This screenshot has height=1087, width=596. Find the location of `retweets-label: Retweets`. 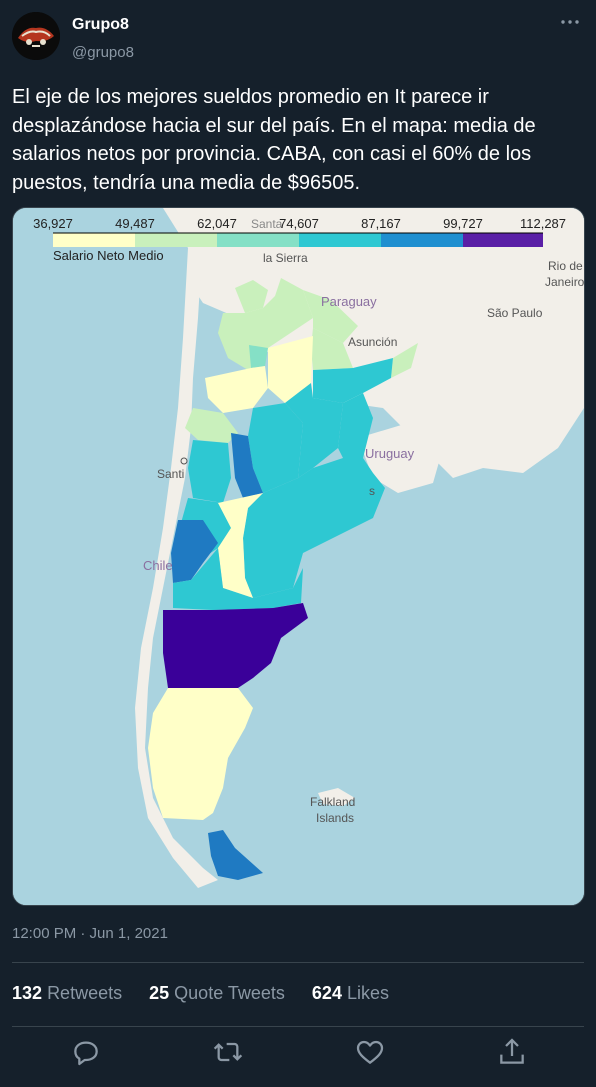

retweets-label: Retweets is located at coordinates (85, 993).